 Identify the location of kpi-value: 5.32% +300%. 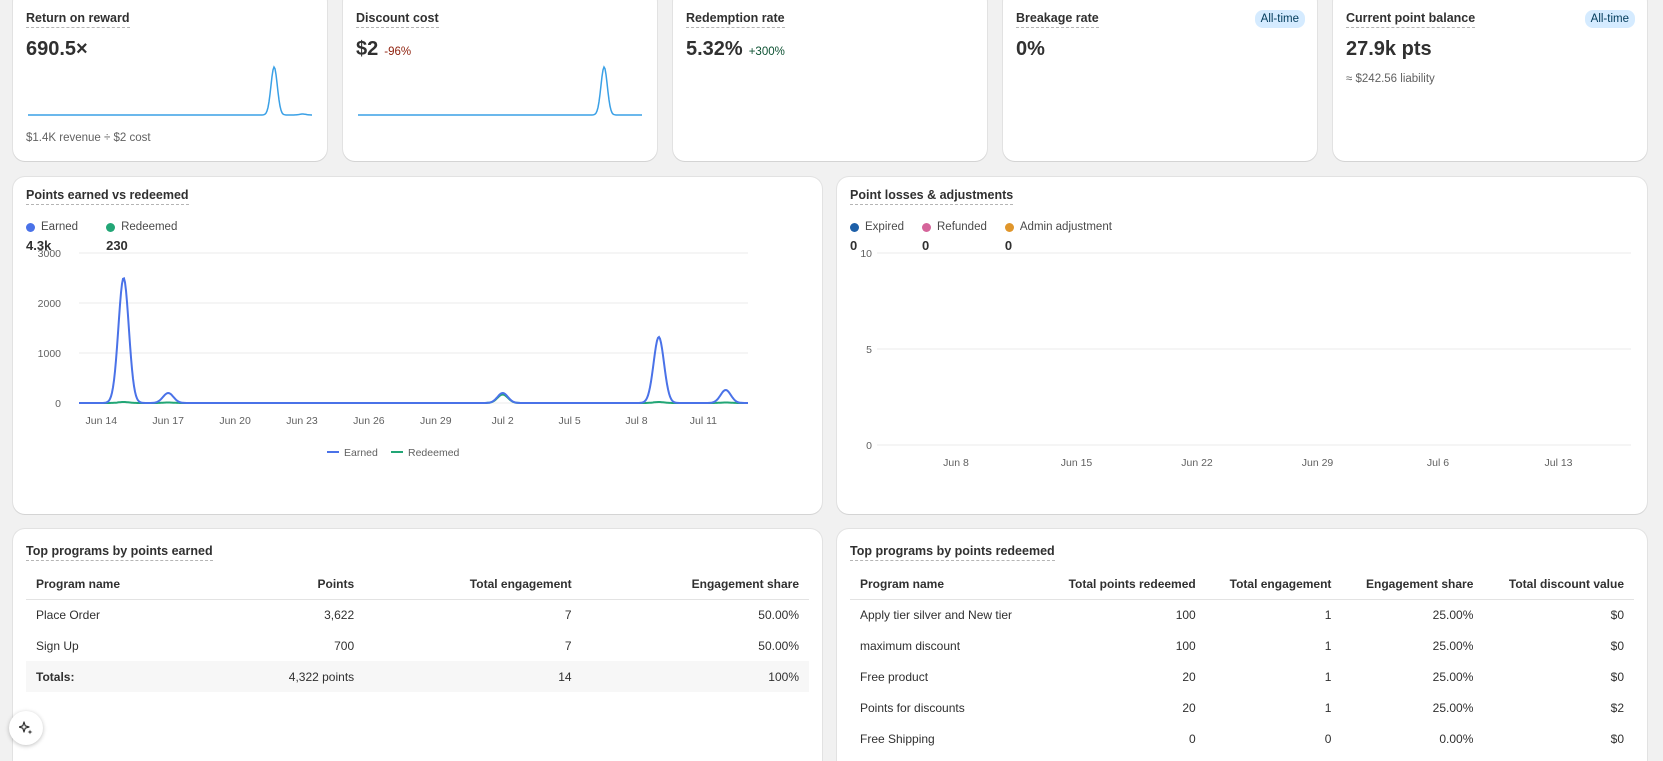
(735, 50).